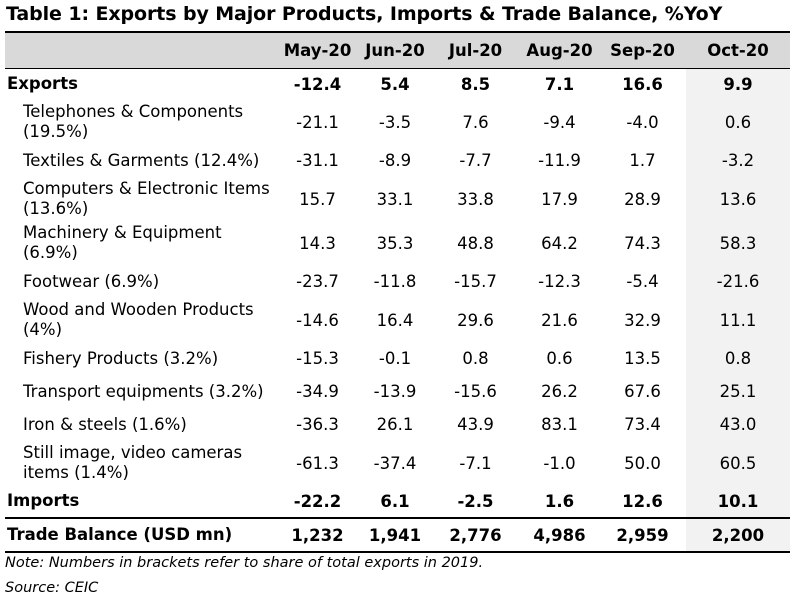 The image size is (796, 607). What do you see at coordinates (317, 463) in the screenshot?
I see `table-cell: -61.3` at bounding box center [317, 463].